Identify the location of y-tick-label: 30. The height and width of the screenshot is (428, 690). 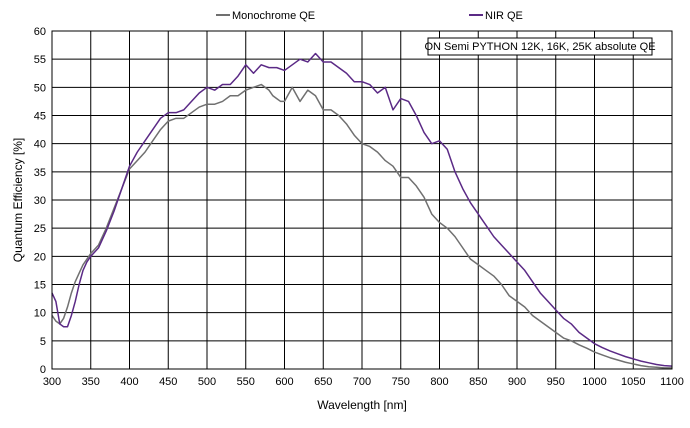
(40, 201).